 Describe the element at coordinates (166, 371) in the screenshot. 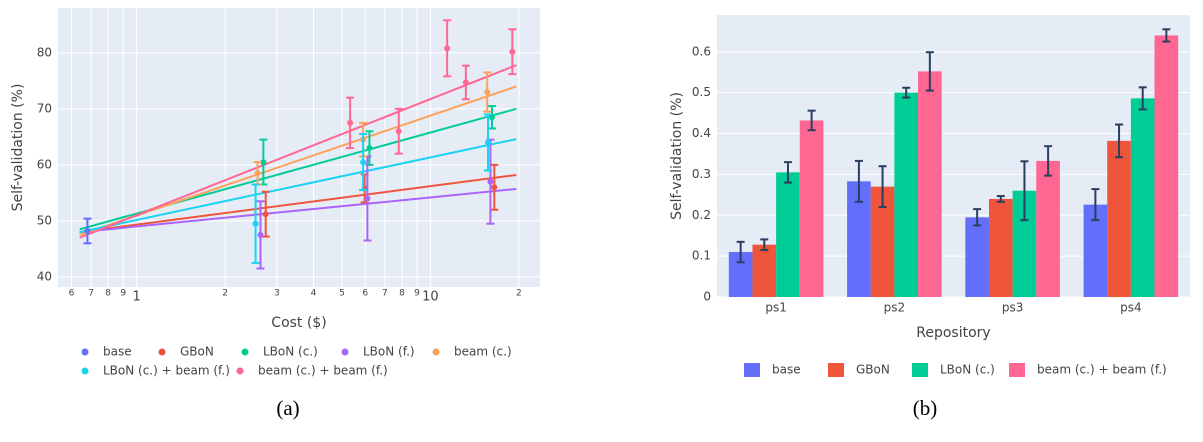

I see `legend-label: LBoN (c.) + beam (f.)` at that location.